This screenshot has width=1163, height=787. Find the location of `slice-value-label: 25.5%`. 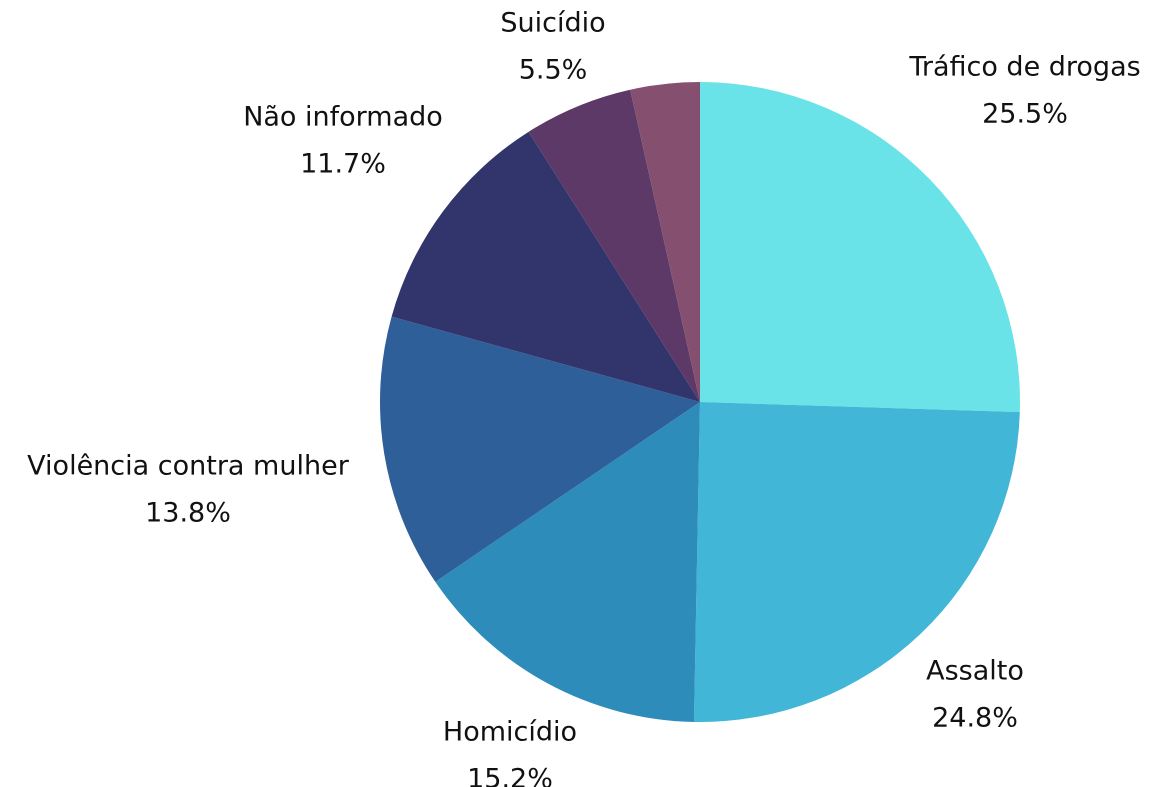

slice-value-label: 25.5% is located at coordinates (1025, 114).